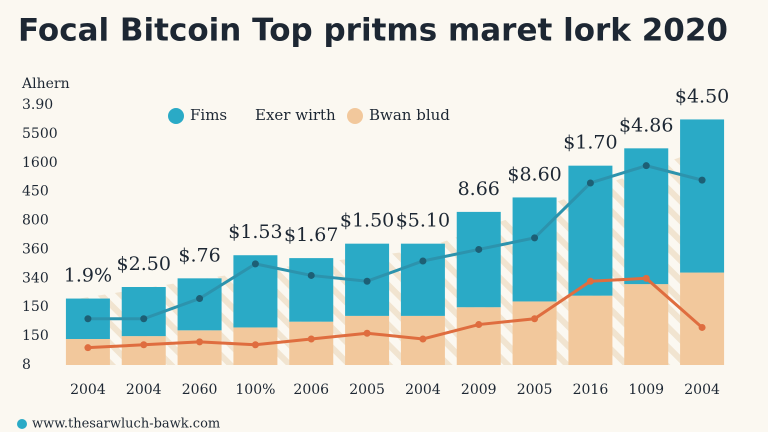 Image resolution: width=768 pixels, height=432 pixels. I want to click on data-label: $8.60, so click(534, 174).